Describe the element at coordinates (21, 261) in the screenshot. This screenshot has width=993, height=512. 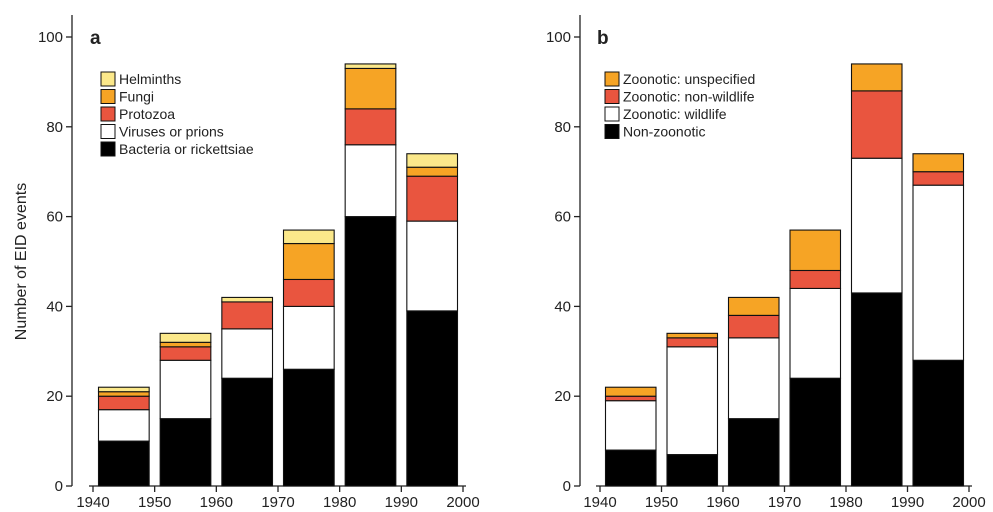
I see `y-axis-label: Number of EID events` at that location.